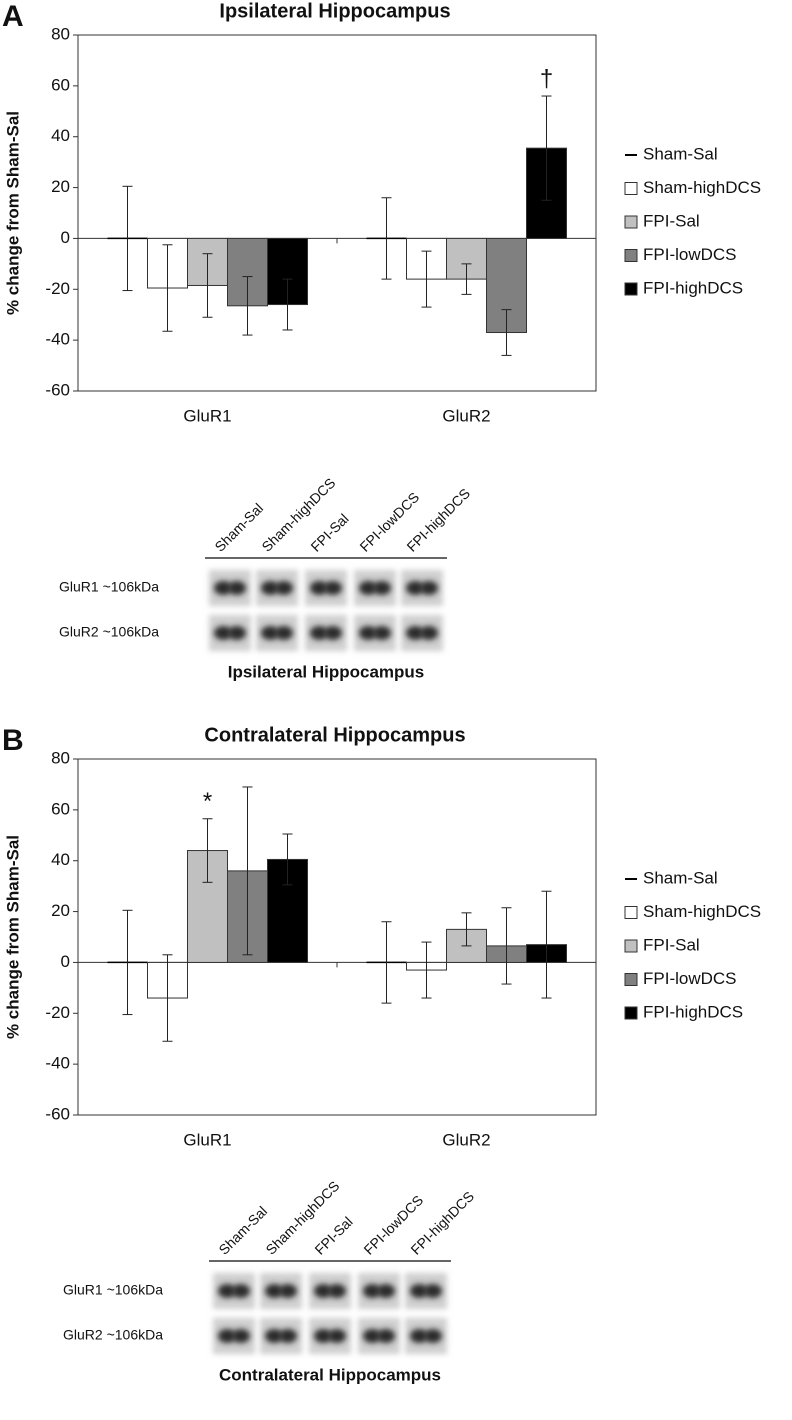 The image size is (792, 1420). Describe the element at coordinates (207, 801) in the screenshot. I see `annotation: *` at that location.